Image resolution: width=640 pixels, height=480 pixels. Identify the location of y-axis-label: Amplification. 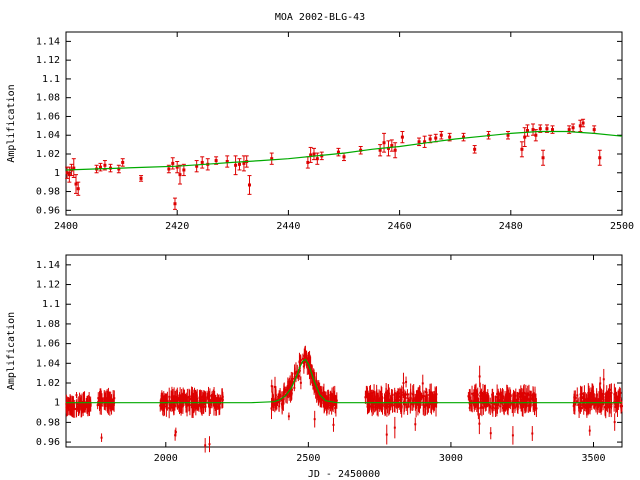
(11, 123).